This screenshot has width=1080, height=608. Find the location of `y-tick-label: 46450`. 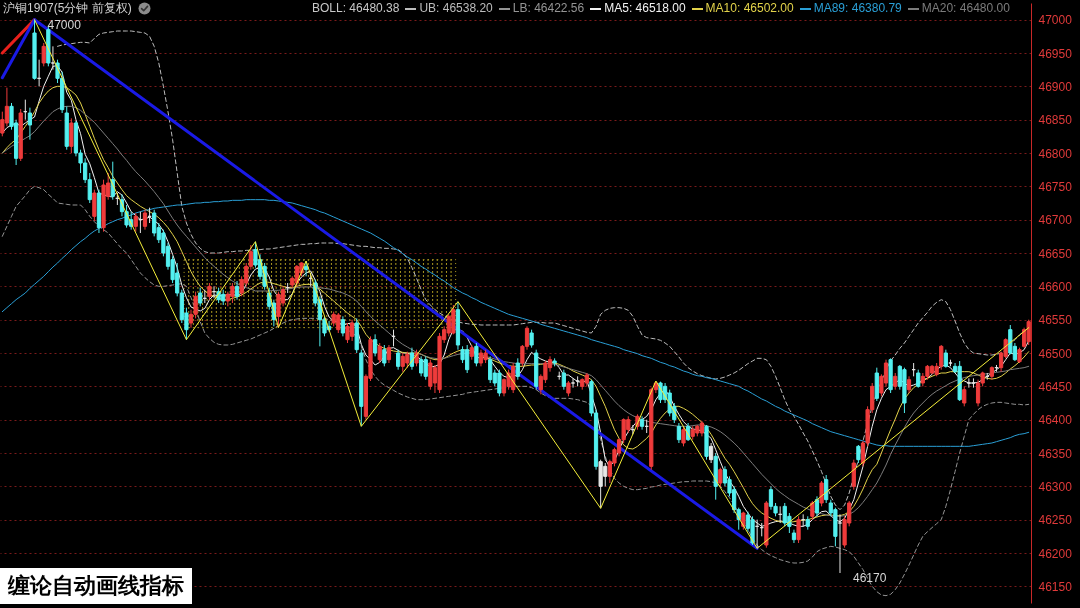

y-tick-label: 46450 is located at coordinates (1055, 386).